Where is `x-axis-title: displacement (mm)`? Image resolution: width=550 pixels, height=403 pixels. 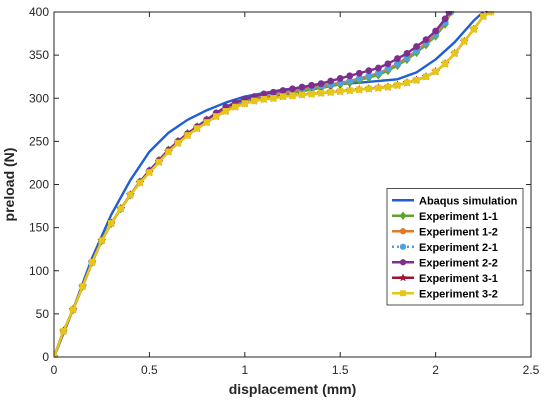 x-axis-title: displacement (mm) is located at coordinates (293, 389).